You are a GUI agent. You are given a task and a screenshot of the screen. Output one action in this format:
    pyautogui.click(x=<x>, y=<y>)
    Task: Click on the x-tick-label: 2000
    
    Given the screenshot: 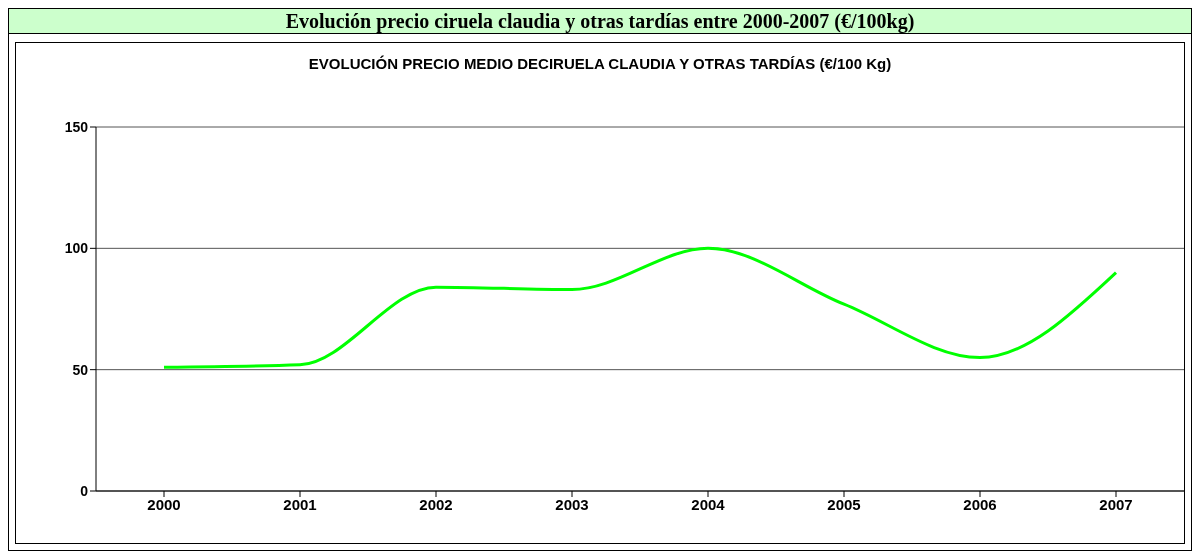 What is the action you would take?
    pyautogui.click(x=164, y=504)
    